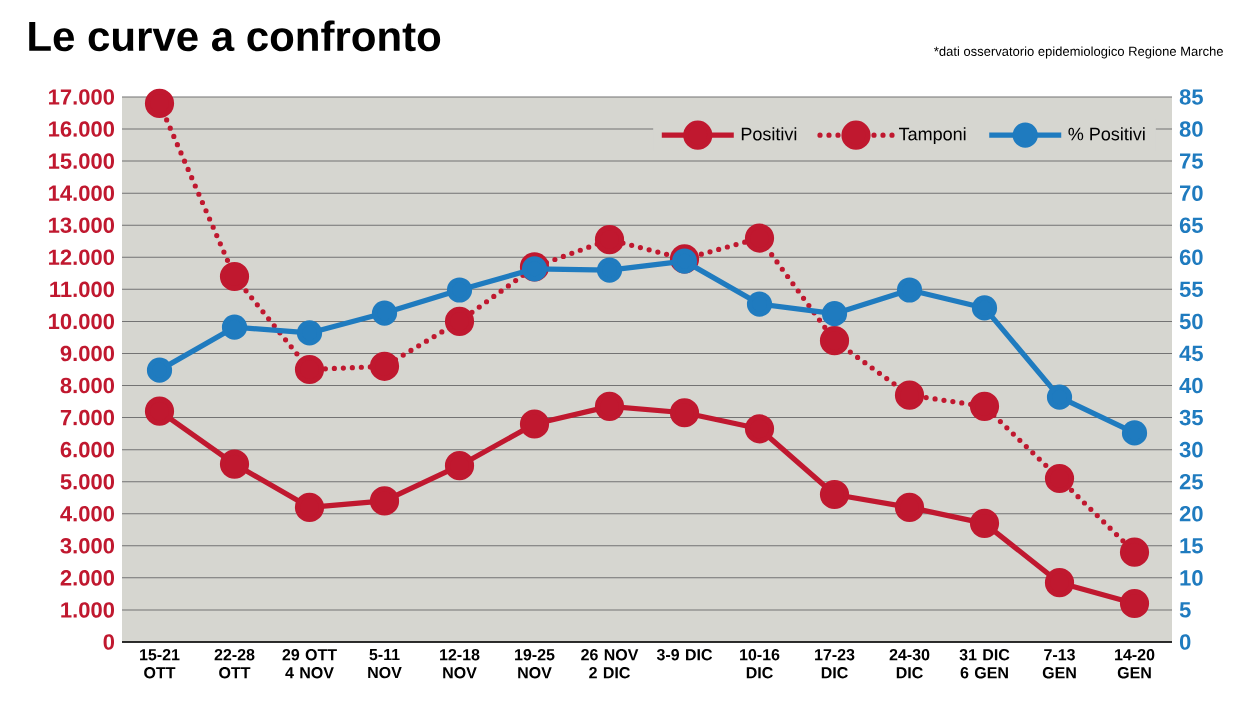  I want to click on y2-tick-label: 65, so click(1191, 225).